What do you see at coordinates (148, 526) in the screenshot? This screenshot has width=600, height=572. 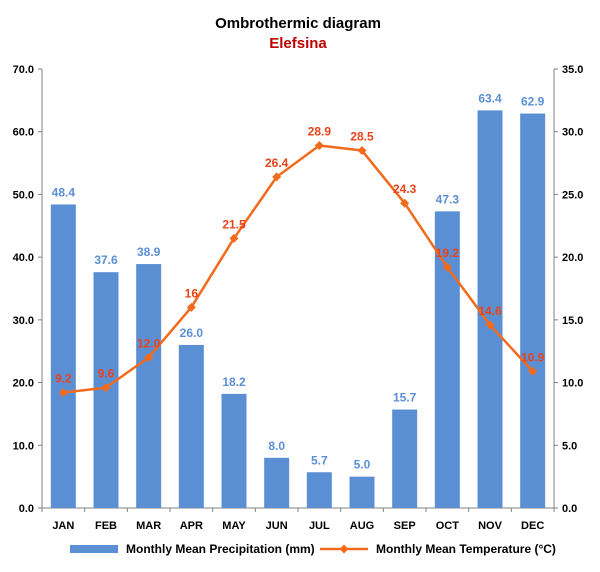 I see `x-tick-label: MAR` at bounding box center [148, 526].